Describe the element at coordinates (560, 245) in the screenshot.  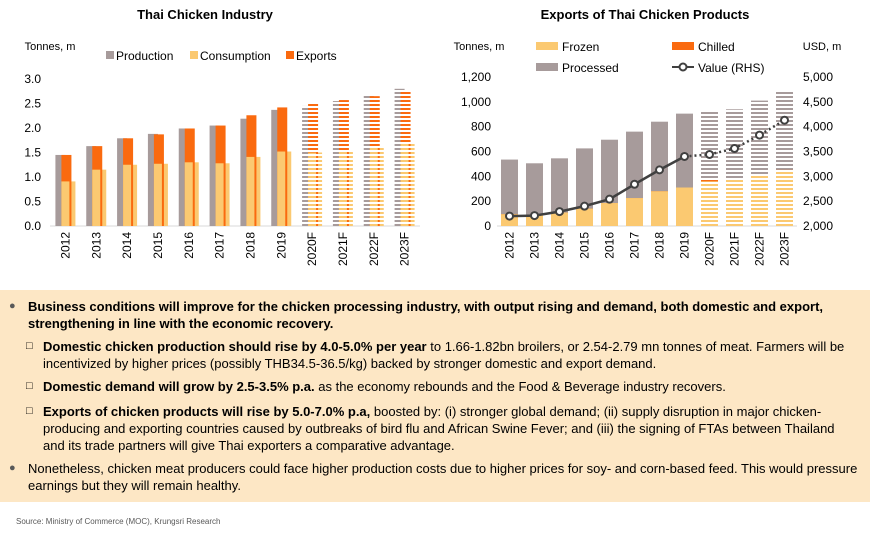
I see `chart2-x-tick-label: 2014` at that location.